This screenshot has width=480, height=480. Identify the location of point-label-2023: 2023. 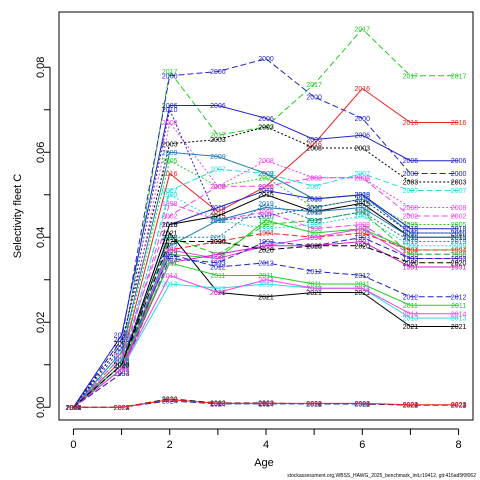
(170, 400).